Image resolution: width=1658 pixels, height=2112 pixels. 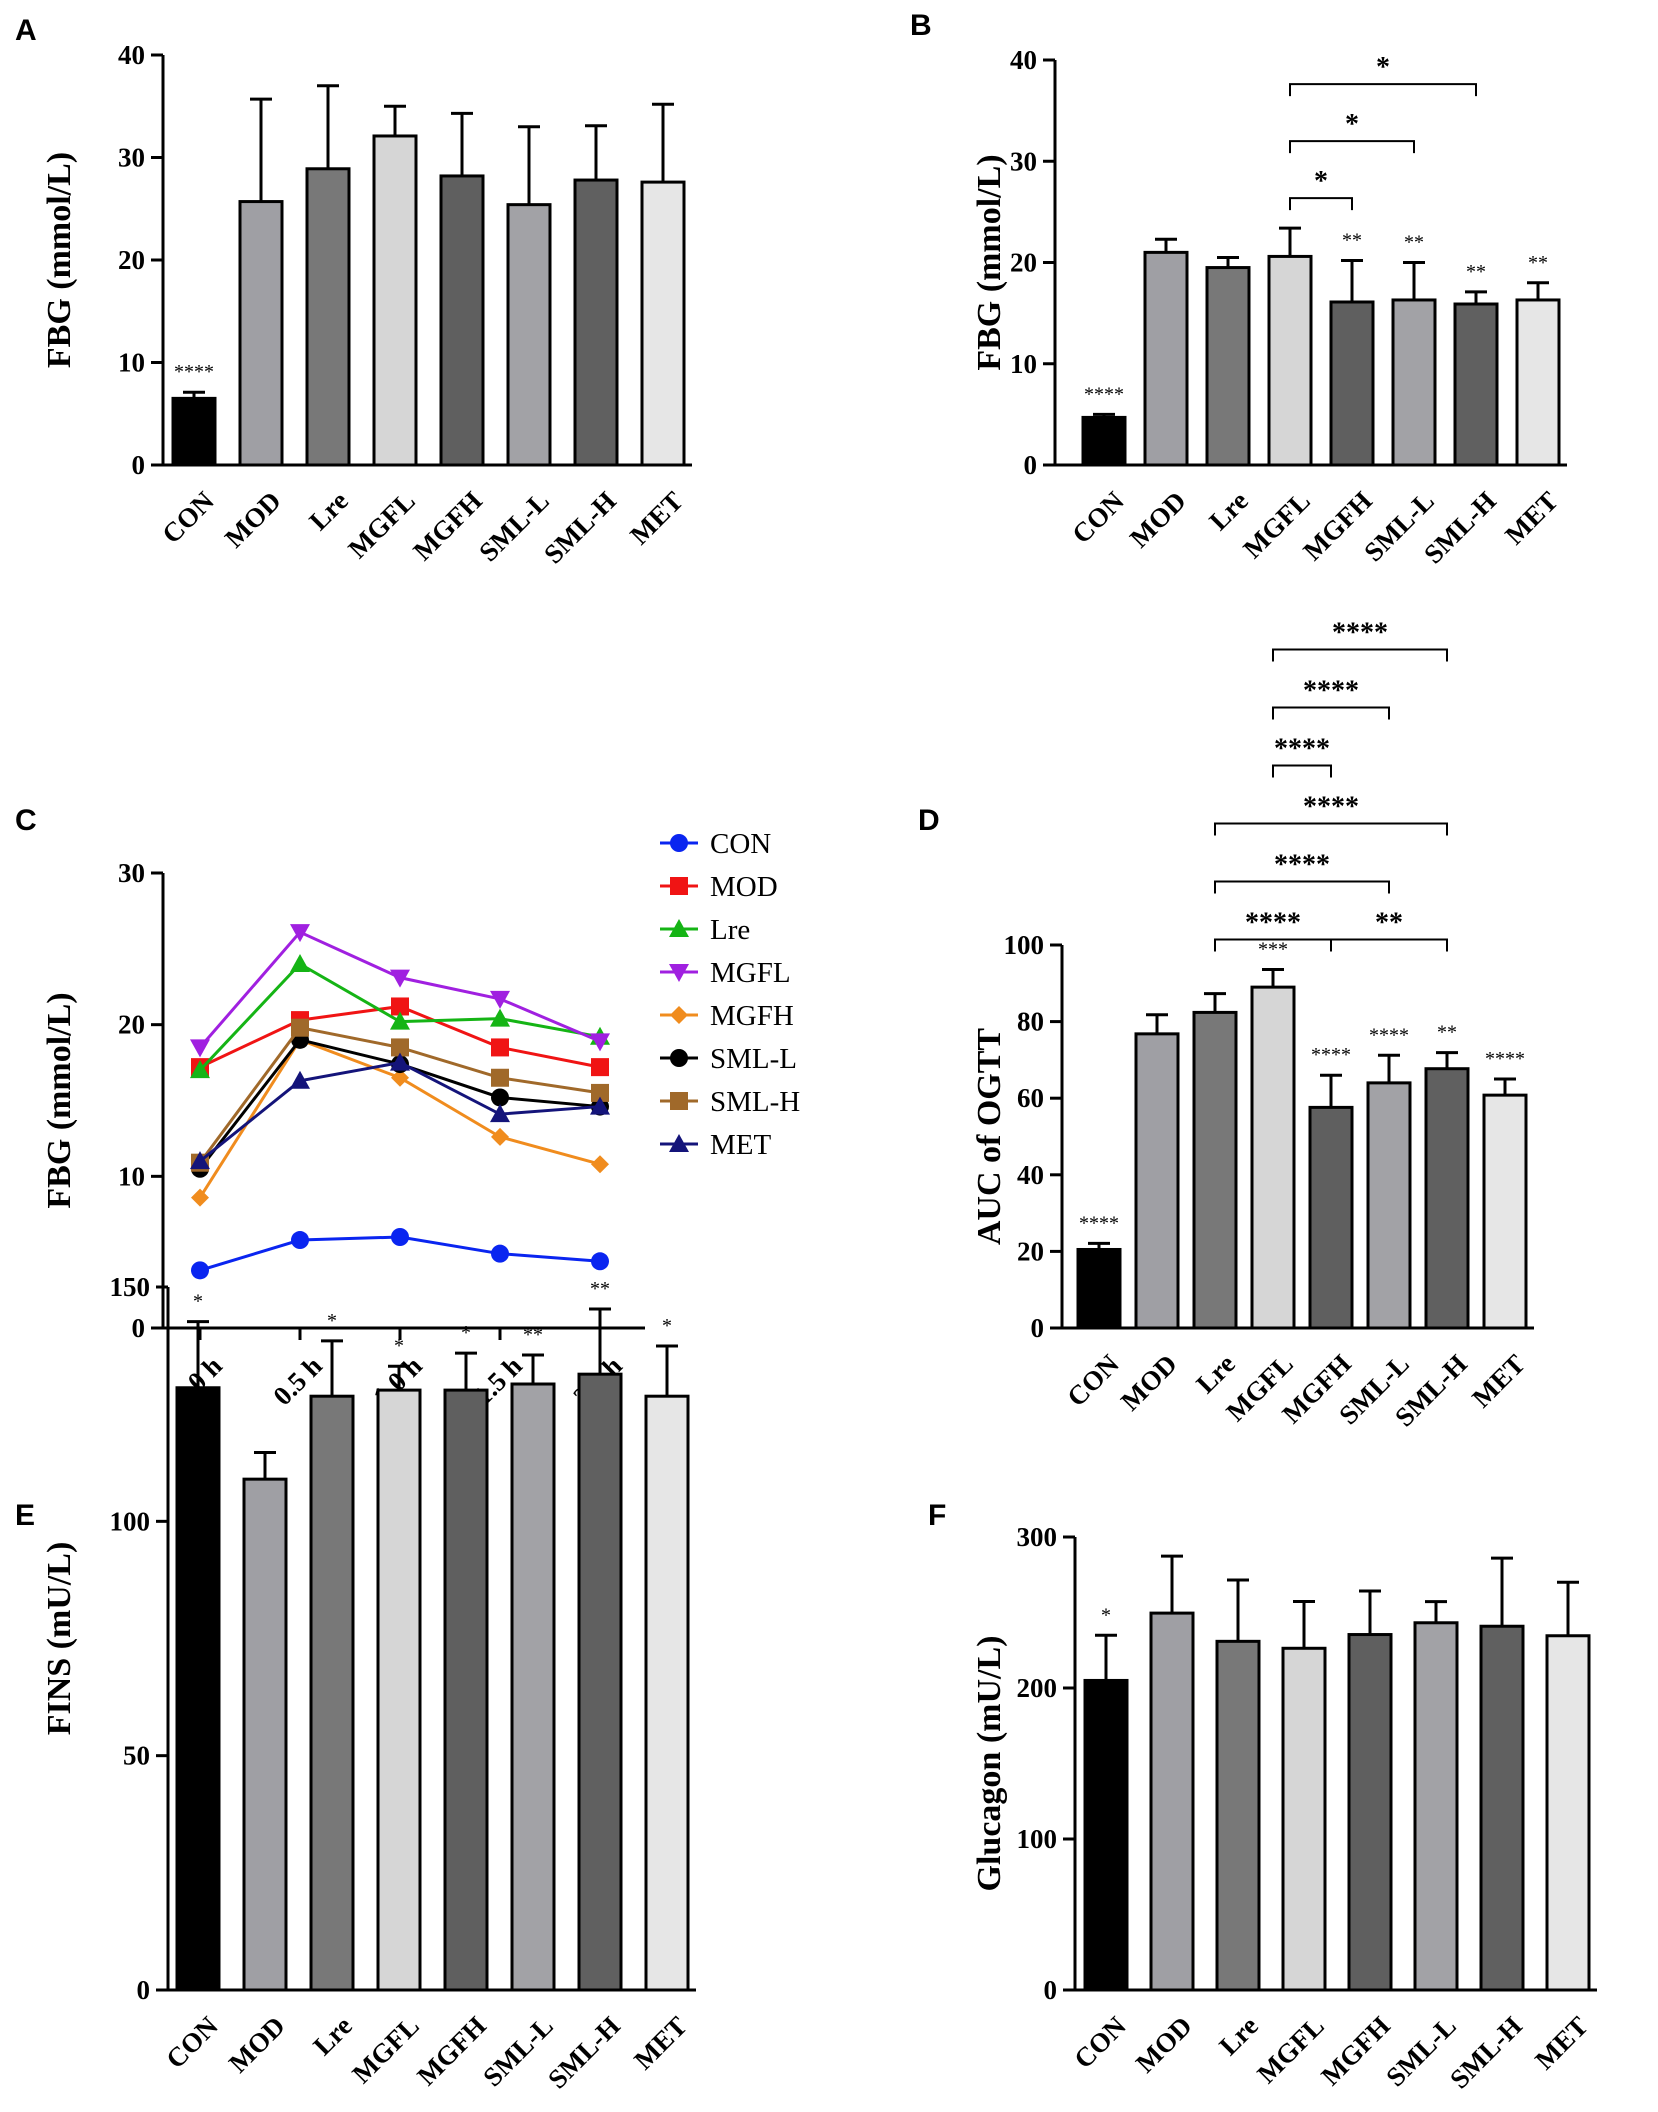 What do you see at coordinates (1273, 950) in the screenshot?
I see `sig-marker-mgfl: ***` at bounding box center [1273, 950].